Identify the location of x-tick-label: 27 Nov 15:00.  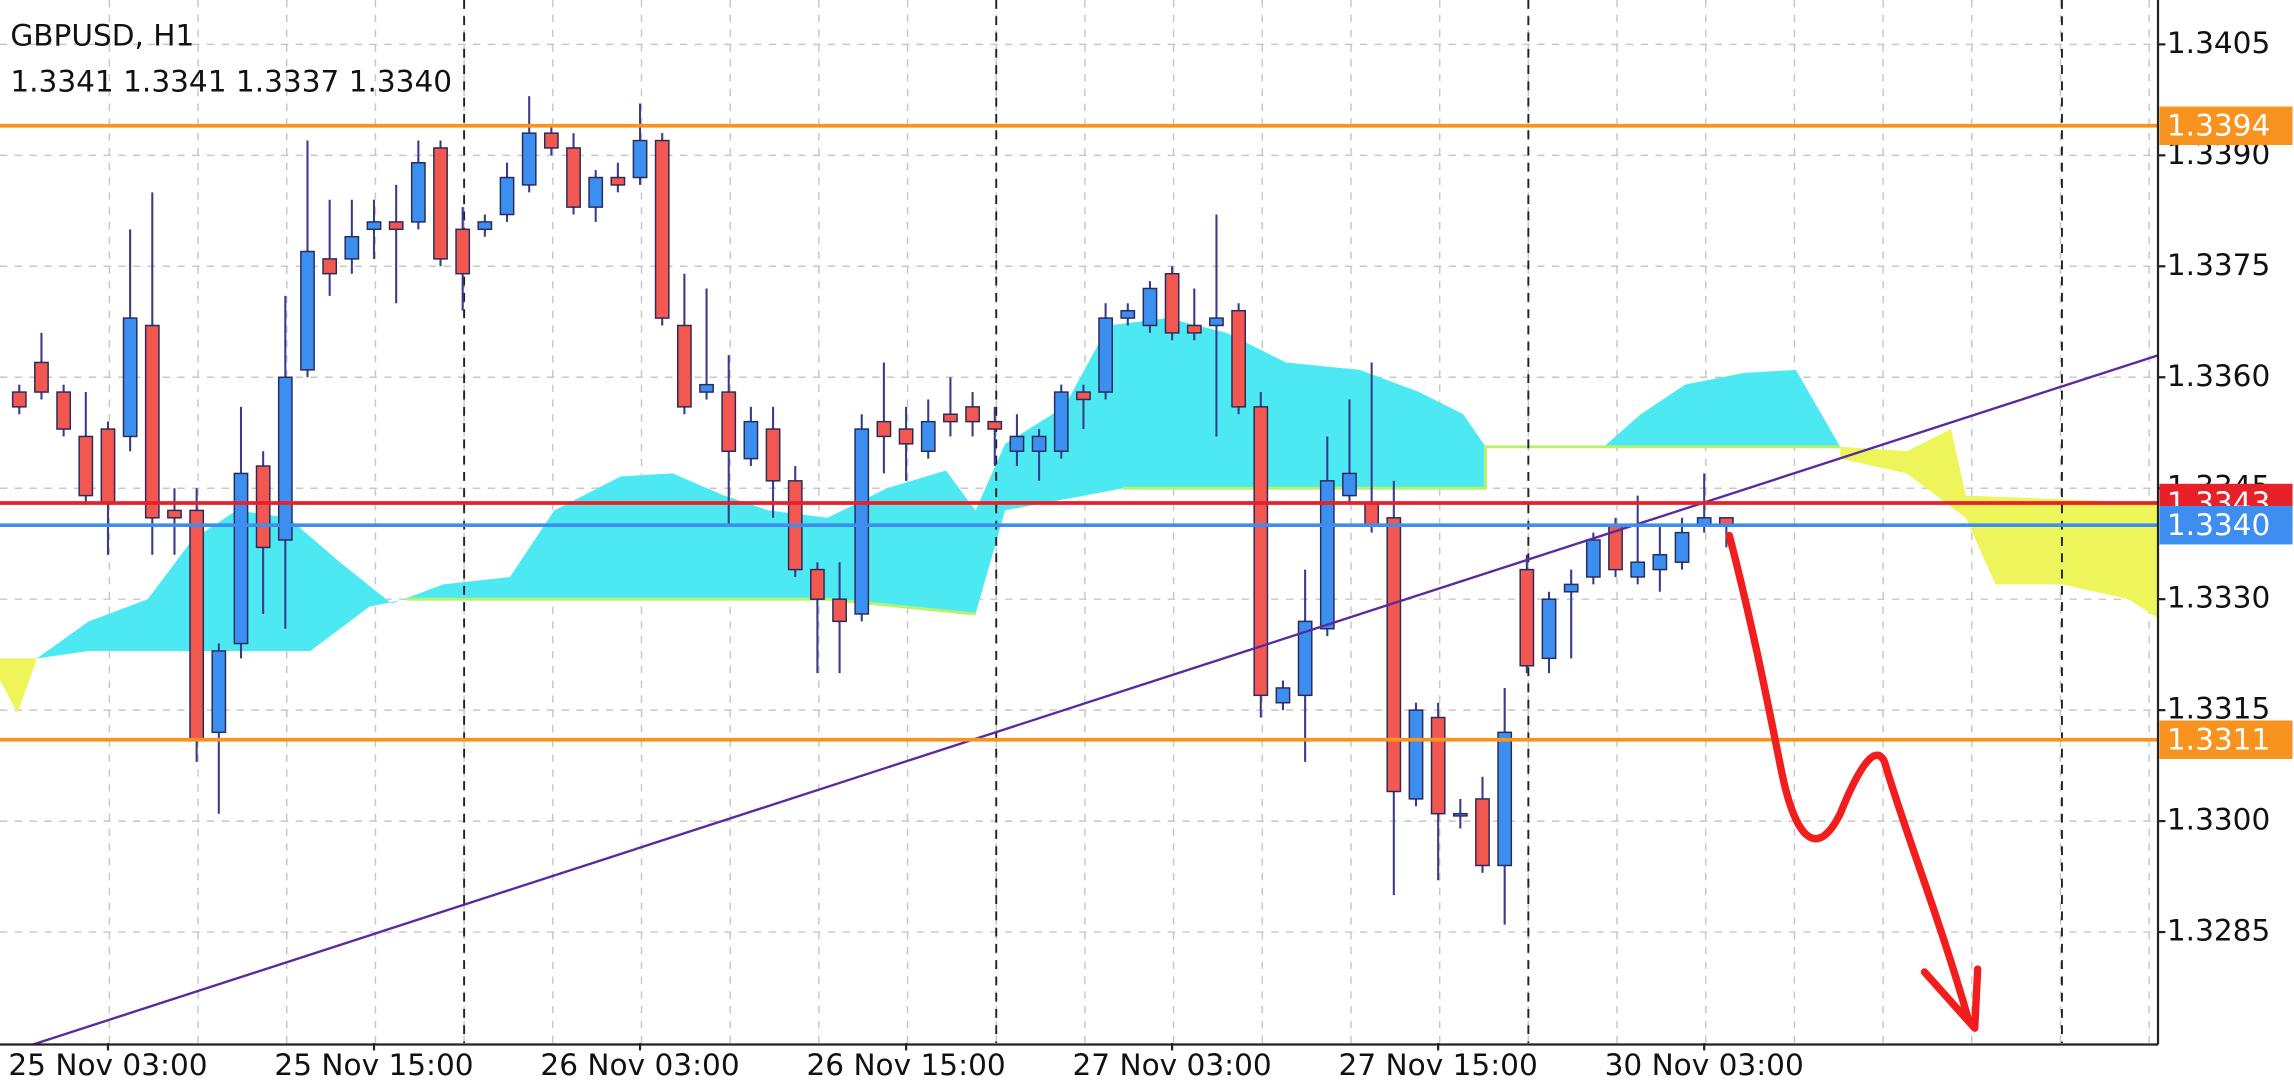
(1438, 1064).